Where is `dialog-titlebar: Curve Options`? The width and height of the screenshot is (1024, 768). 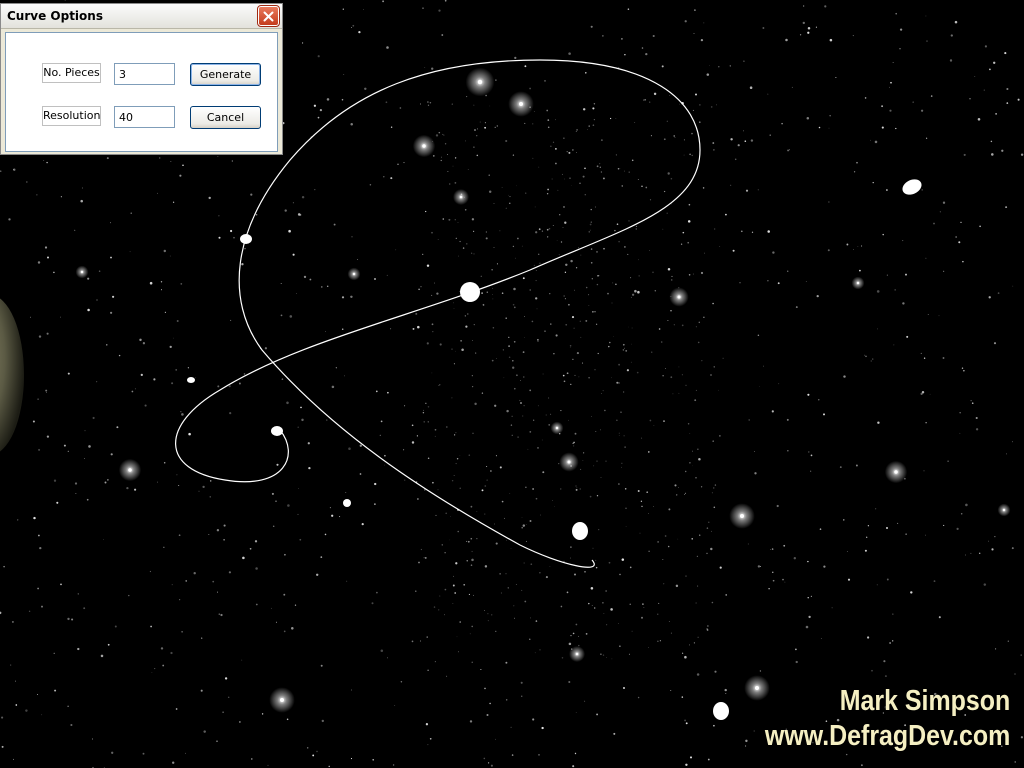 dialog-titlebar: Curve Options is located at coordinates (141, 16).